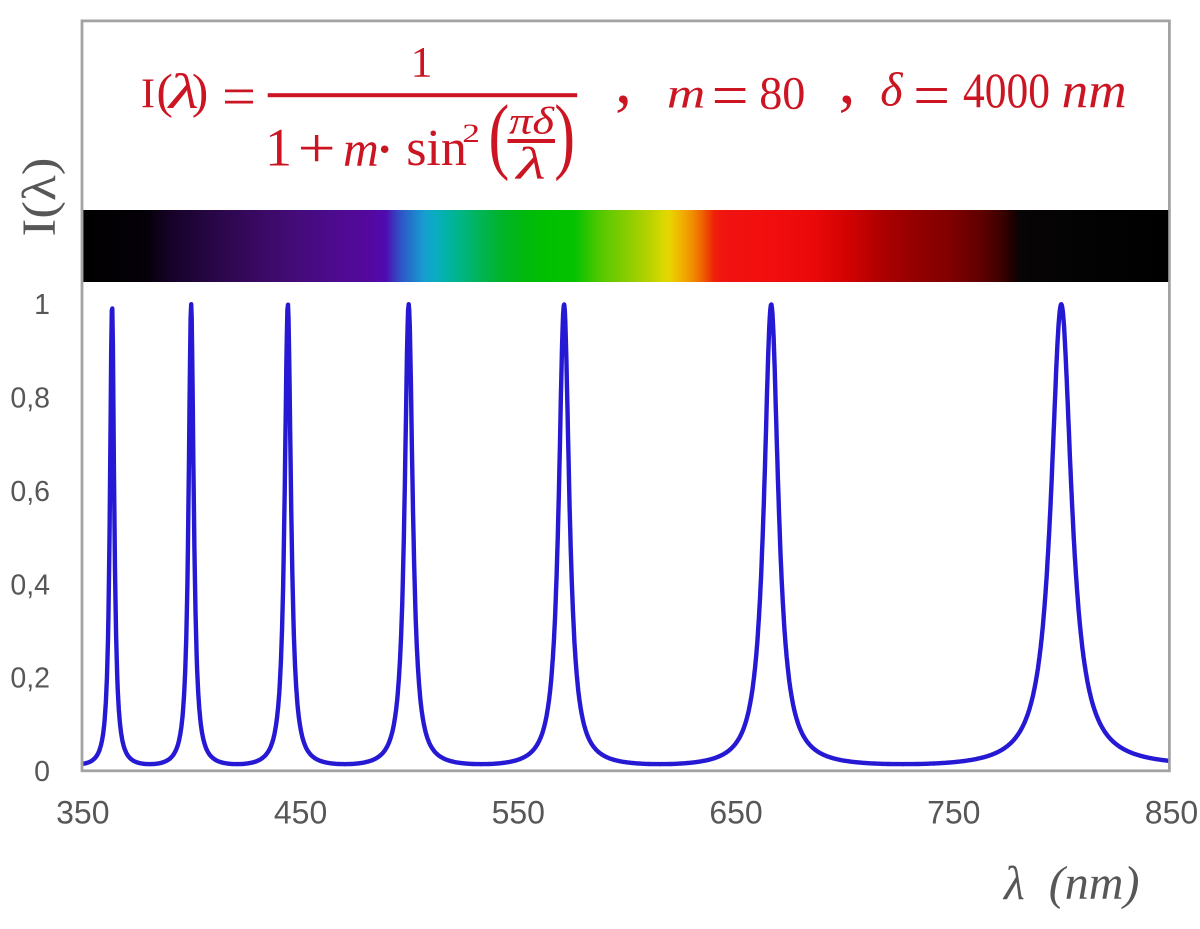 Image resolution: width=1200 pixels, height=929 pixels. Describe the element at coordinates (42, 772) in the screenshot. I see `svg-text: 0` at that location.